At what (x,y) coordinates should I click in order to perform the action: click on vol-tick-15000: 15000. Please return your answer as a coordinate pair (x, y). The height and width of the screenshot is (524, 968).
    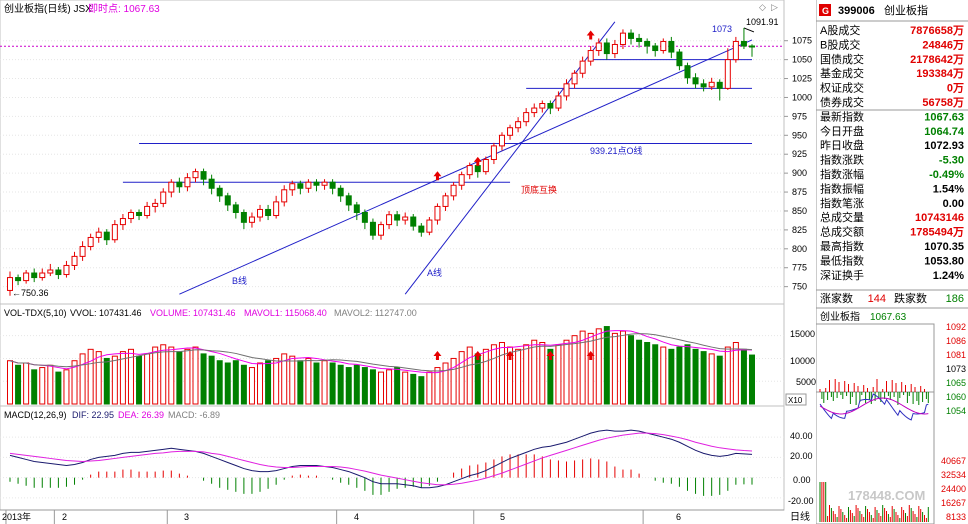
    Looking at the image, I should click on (802, 334).